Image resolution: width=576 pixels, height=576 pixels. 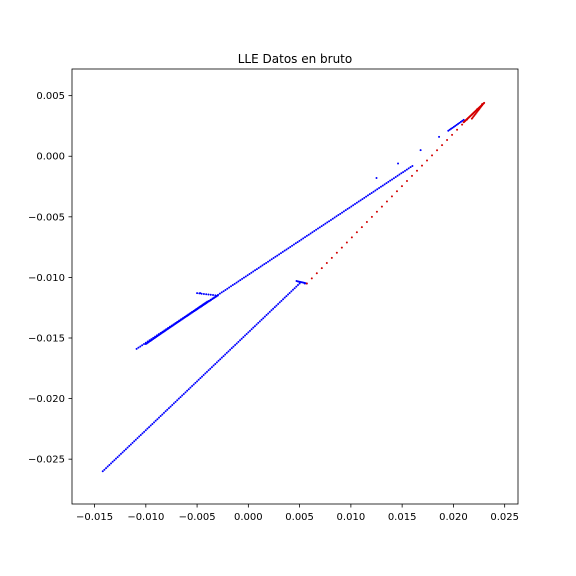 I want to click on x-tick-label: 0.015, so click(x=402, y=517).